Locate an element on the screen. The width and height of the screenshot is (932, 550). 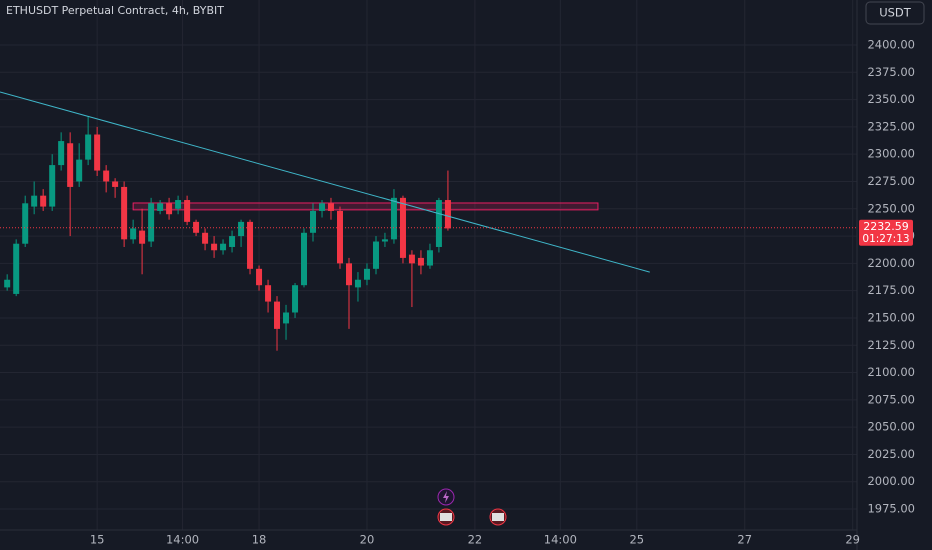
countdown-label: 01:27:13 is located at coordinates (885, 239).